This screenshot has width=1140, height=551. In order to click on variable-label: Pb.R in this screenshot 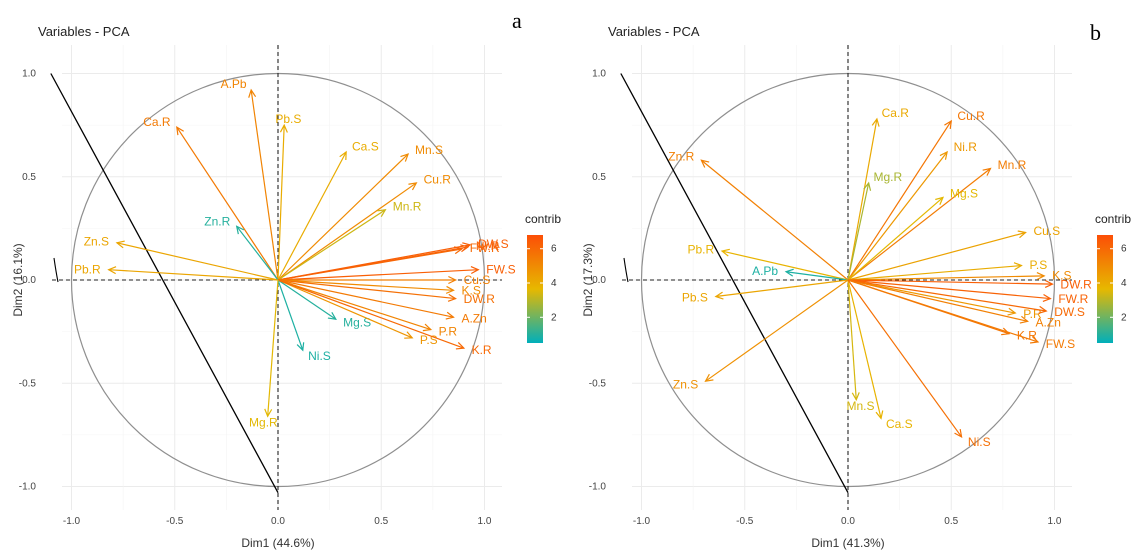, I will do `click(87, 269)`.